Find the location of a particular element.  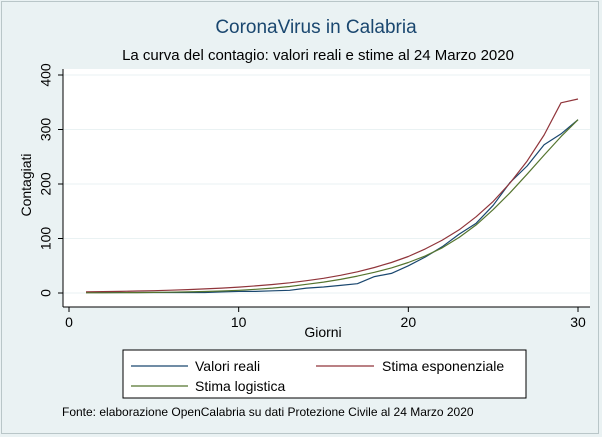

legend-label-valori-reali: Valori reali is located at coordinates (227, 366).